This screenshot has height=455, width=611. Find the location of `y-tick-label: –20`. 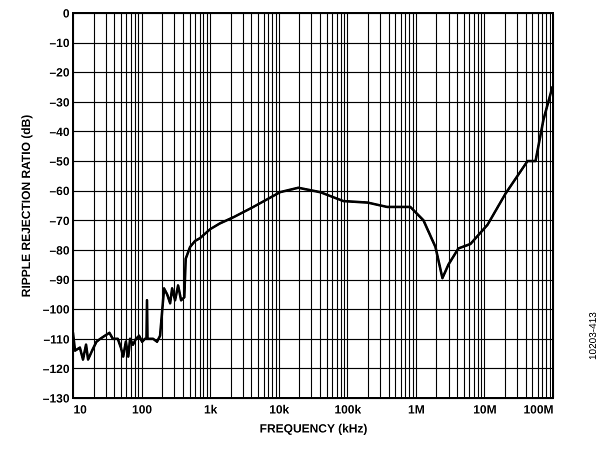

y-tick-label: –20 is located at coordinates (59, 73).